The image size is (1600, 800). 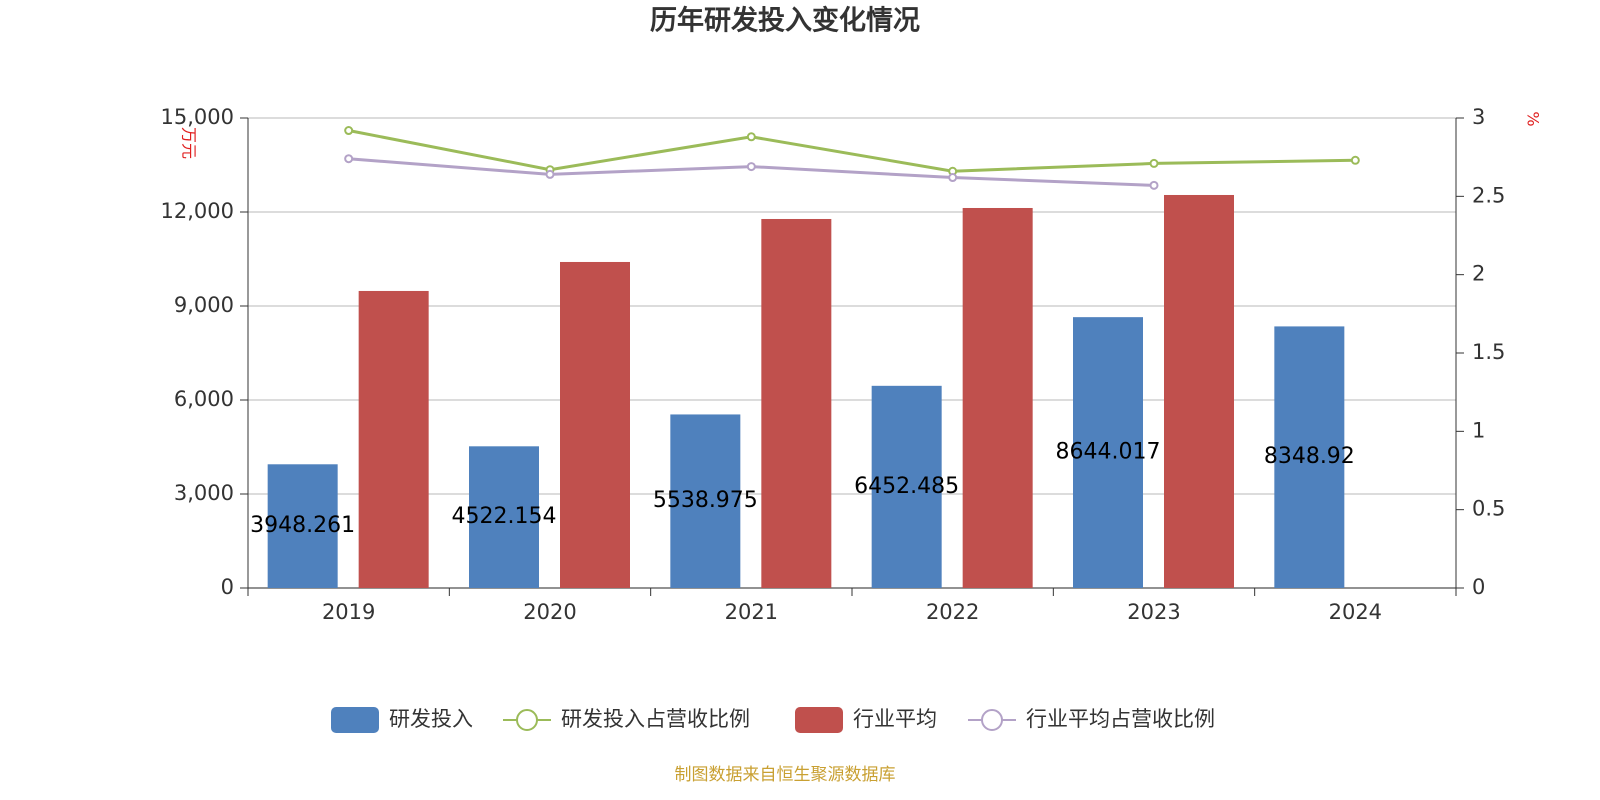 I want to click on legend-label: 行业平均, so click(x=895, y=719).